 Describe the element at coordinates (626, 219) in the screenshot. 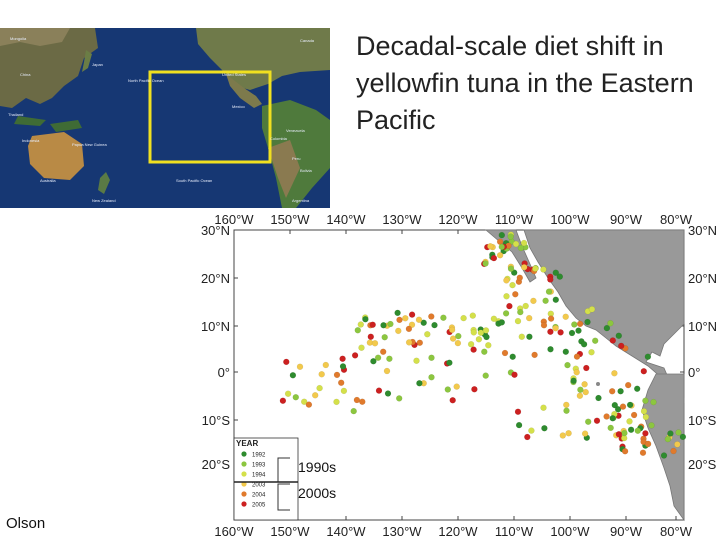

I see `lon-label-top: 90°W` at that location.